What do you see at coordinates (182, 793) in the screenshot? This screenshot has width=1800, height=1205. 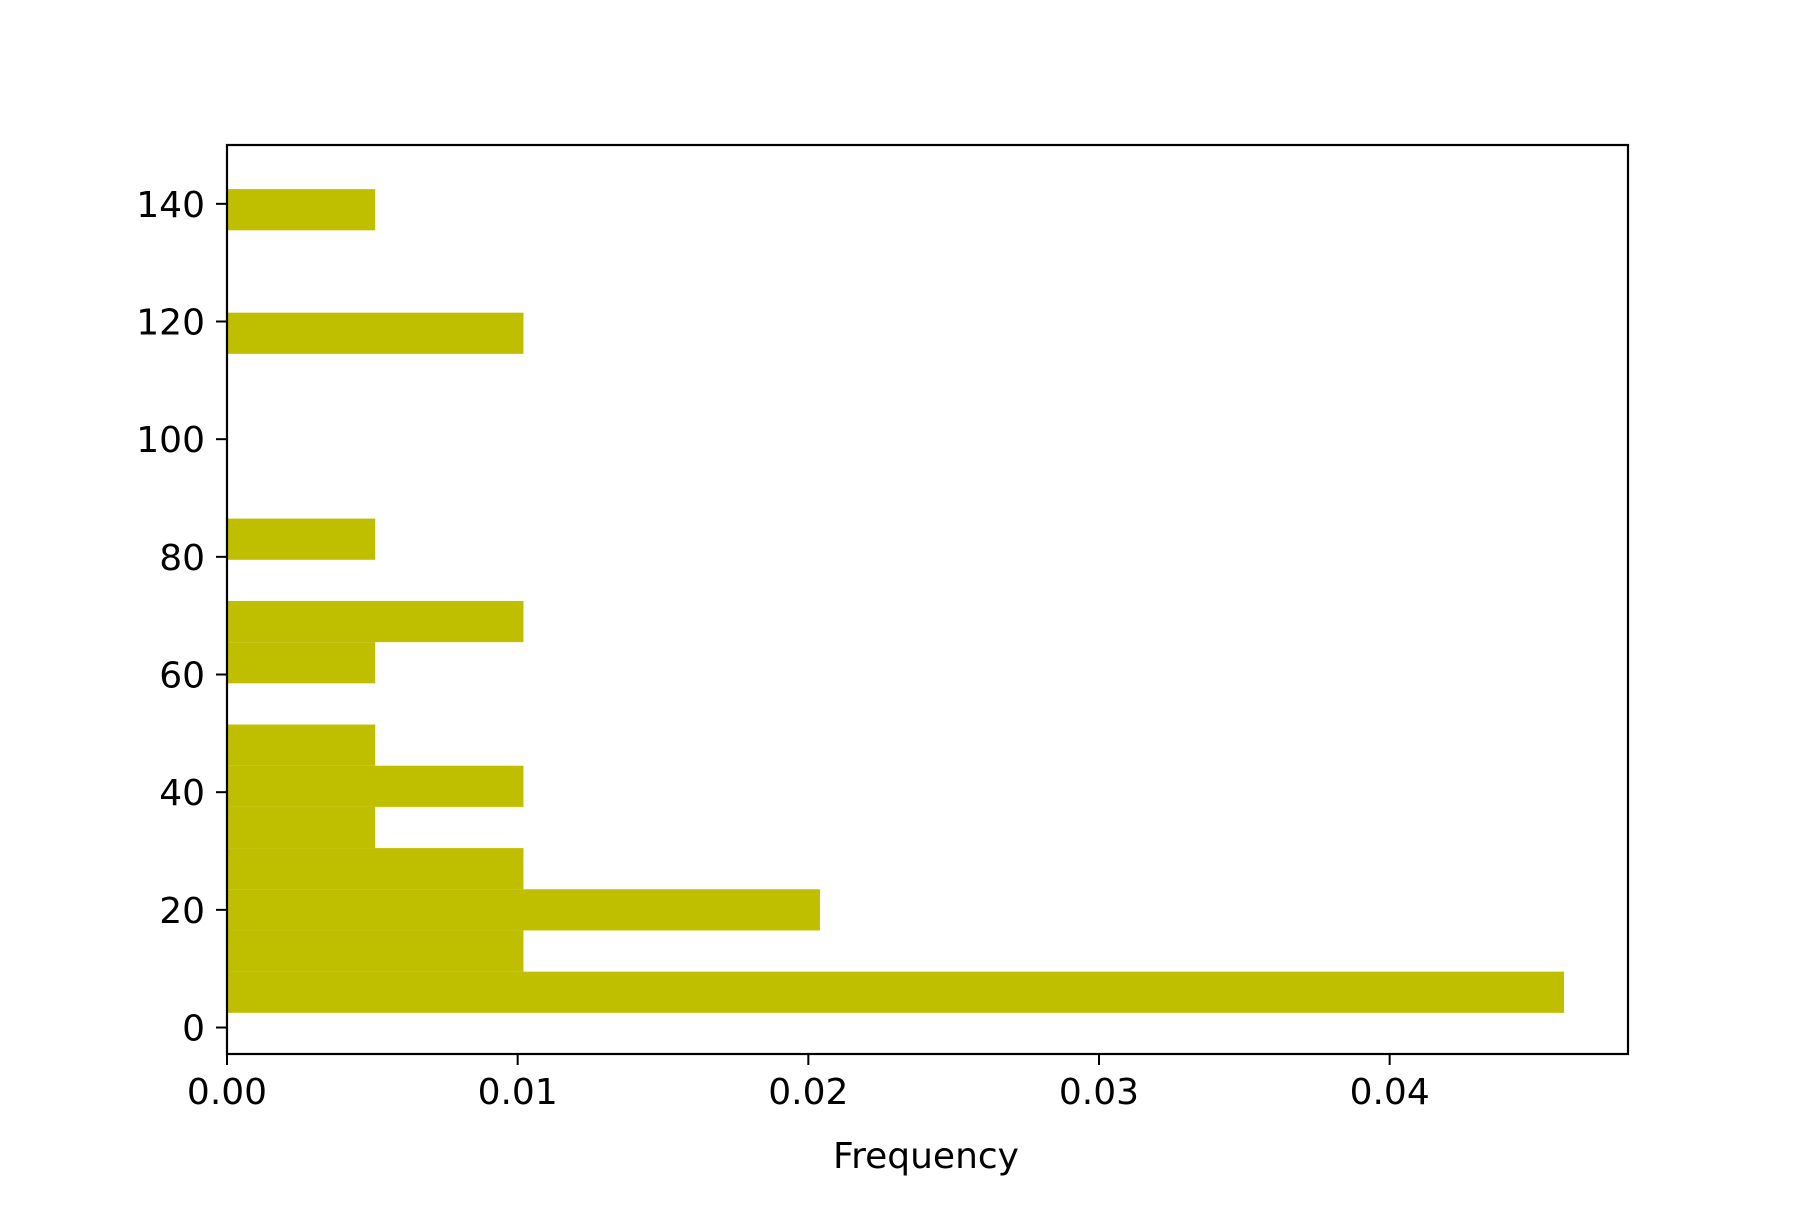 I see `y-tick-label: 40` at bounding box center [182, 793].